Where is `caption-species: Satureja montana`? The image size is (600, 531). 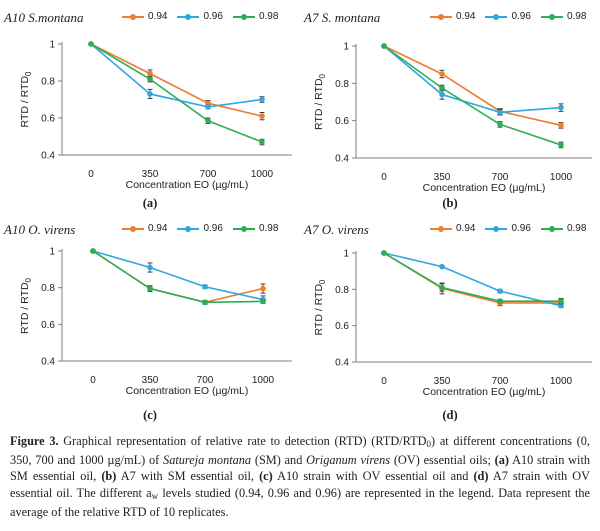 caption-species: Satureja montana is located at coordinates (207, 460).